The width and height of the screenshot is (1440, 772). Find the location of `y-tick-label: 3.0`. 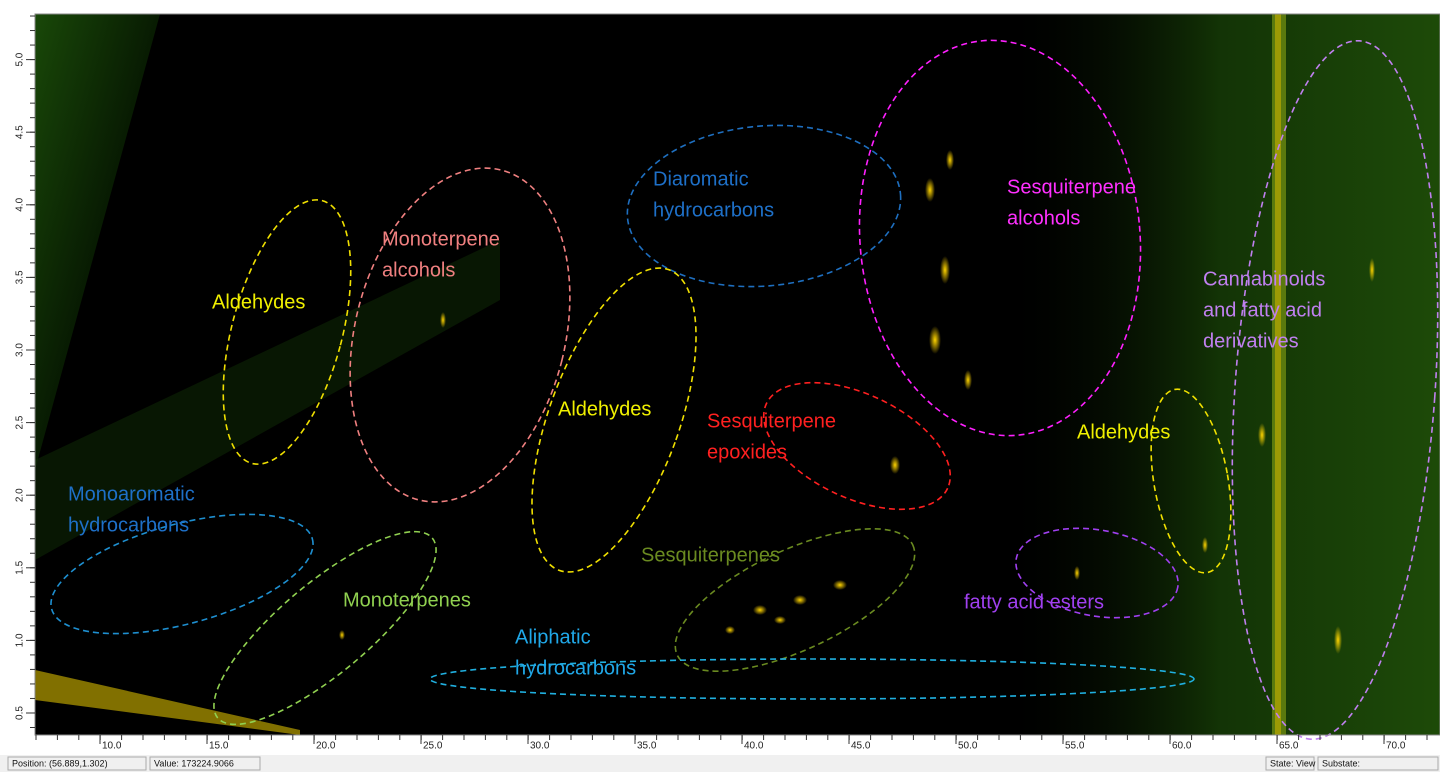

y-tick-label: 3.0 is located at coordinates (20, 350).